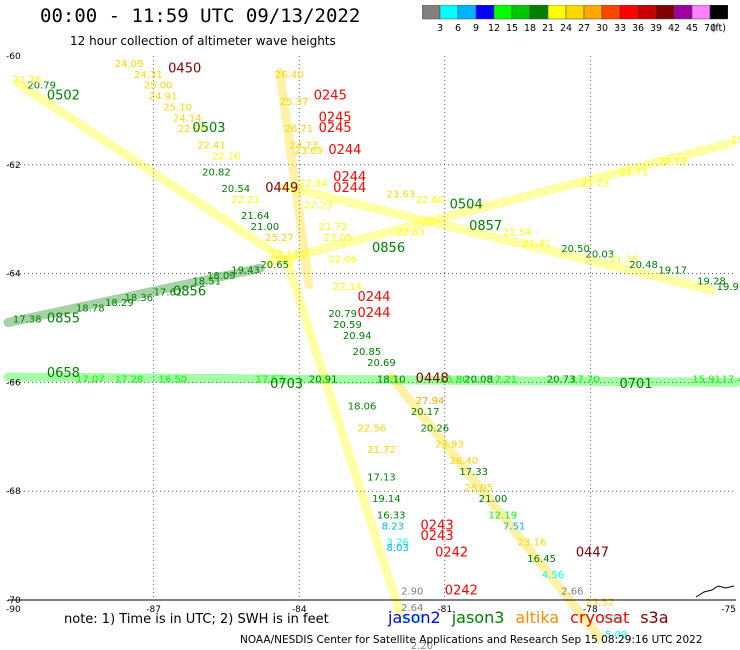 The width and height of the screenshot is (740, 650). What do you see at coordinates (425, 412) in the screenshot?
I see `wave-height-label: 20.17` at bounding box center [425, 412].